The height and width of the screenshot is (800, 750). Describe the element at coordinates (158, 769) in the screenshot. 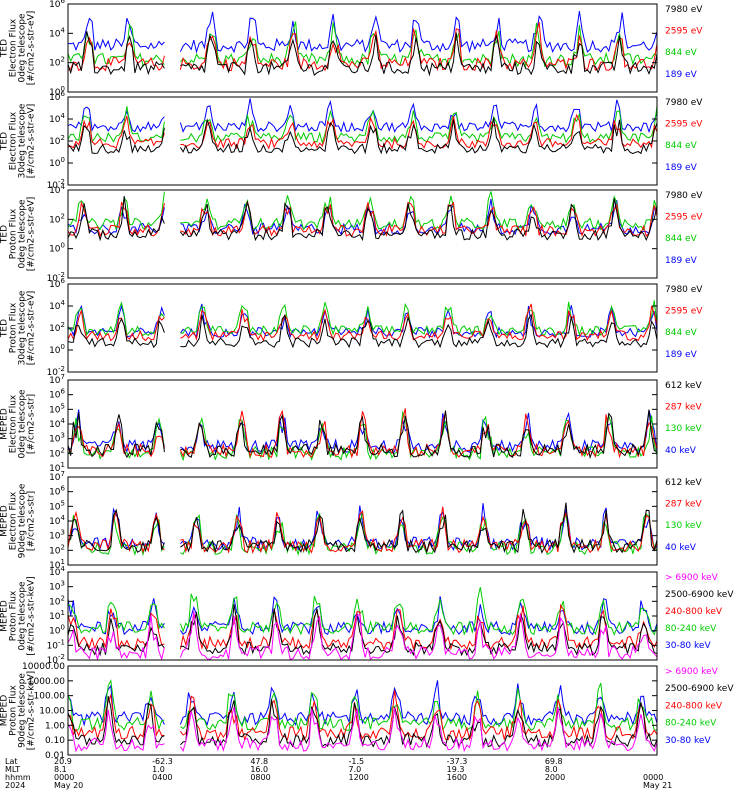

I see `x-tick-label: 1.0` at that location.